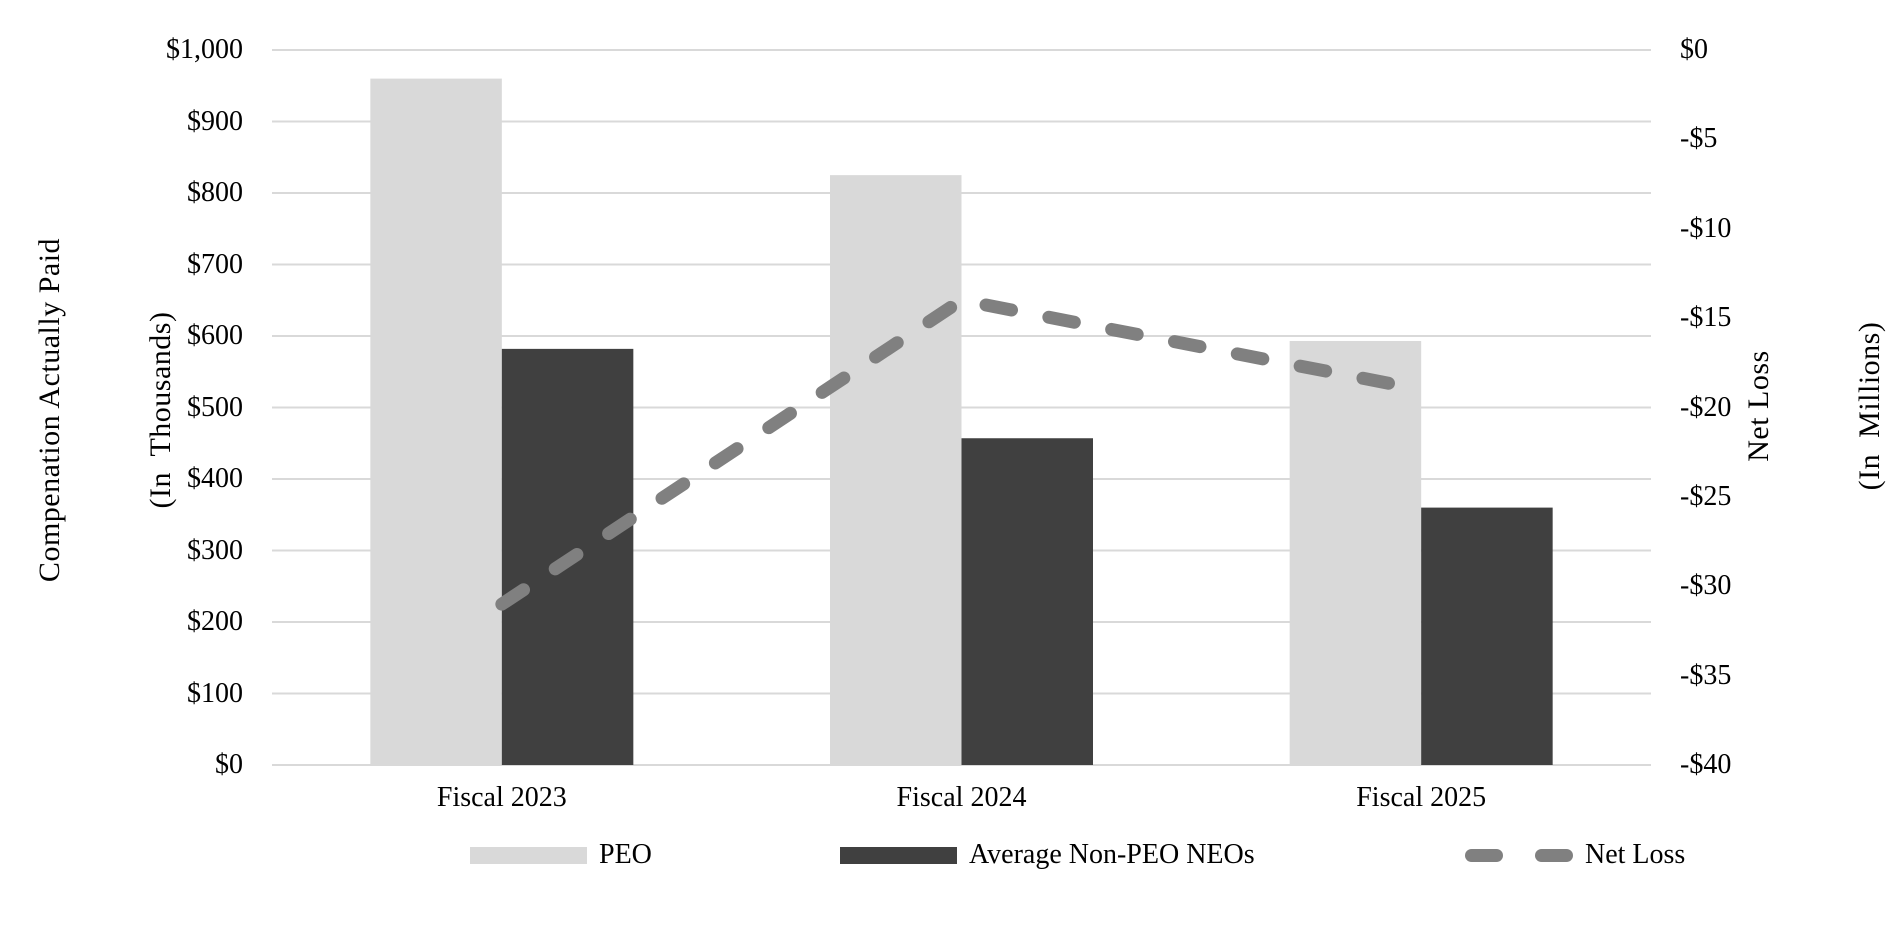 The height and width of the screenshot is (937, 1892). What do you see at coordinates (215, 121) in the screenshot?
I see `left-axis-tick: $900` at bounding box center [215, 121].